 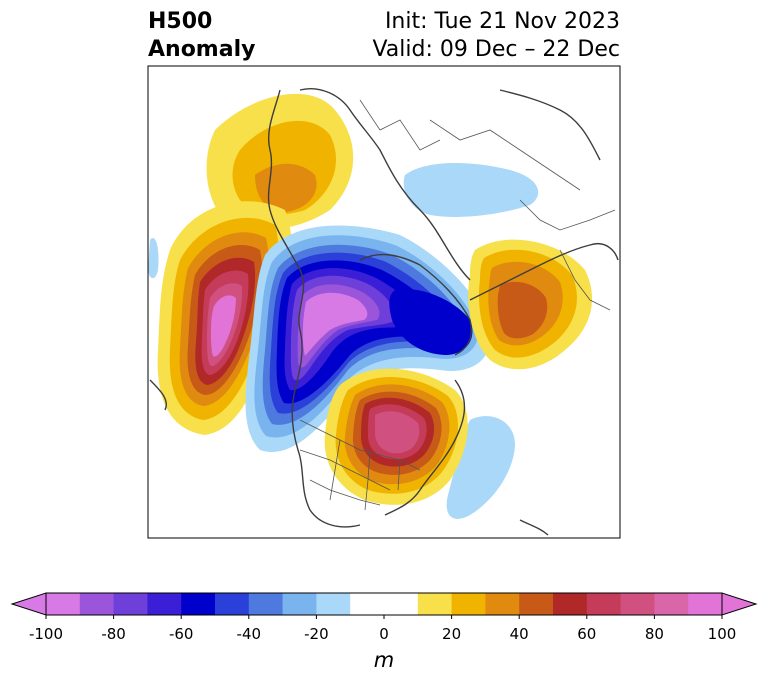 What do you see at coordinates (452, 634) in the screenshot?
I see `colorbar-tick-label: 20` at bounding box center [452, 634].